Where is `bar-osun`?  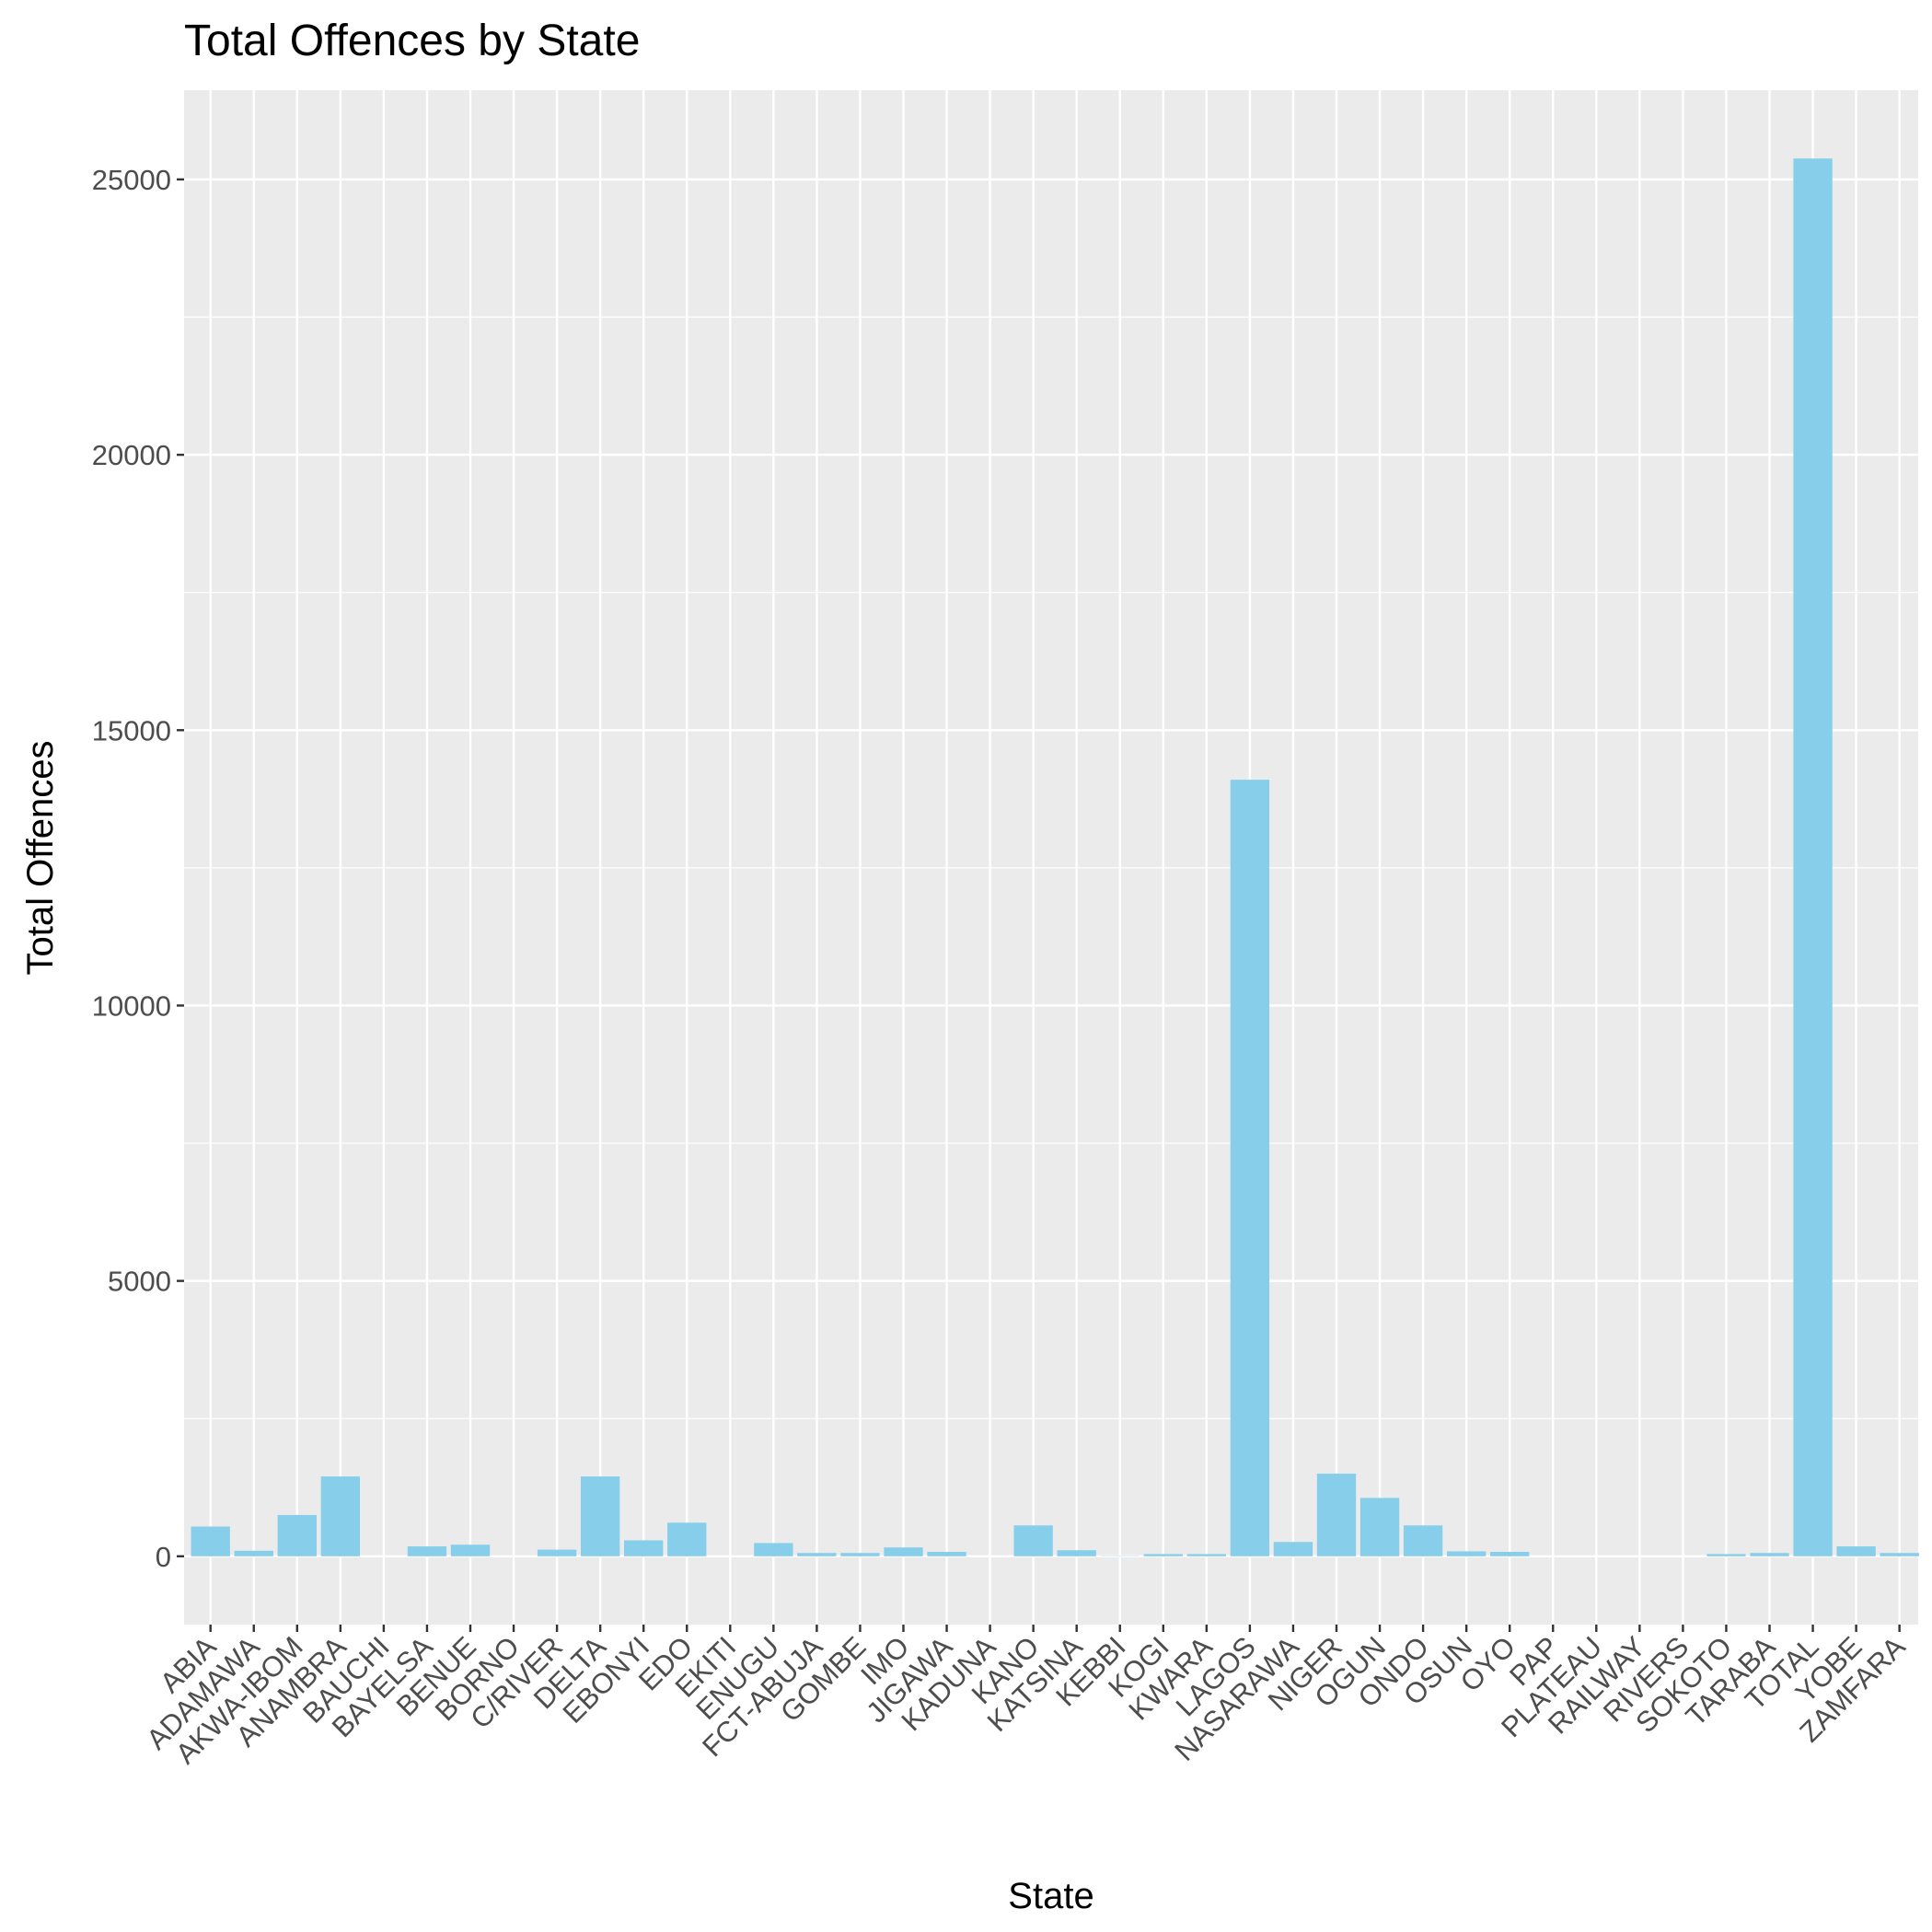 bar-osun is located at coordinates (1467, 1554).